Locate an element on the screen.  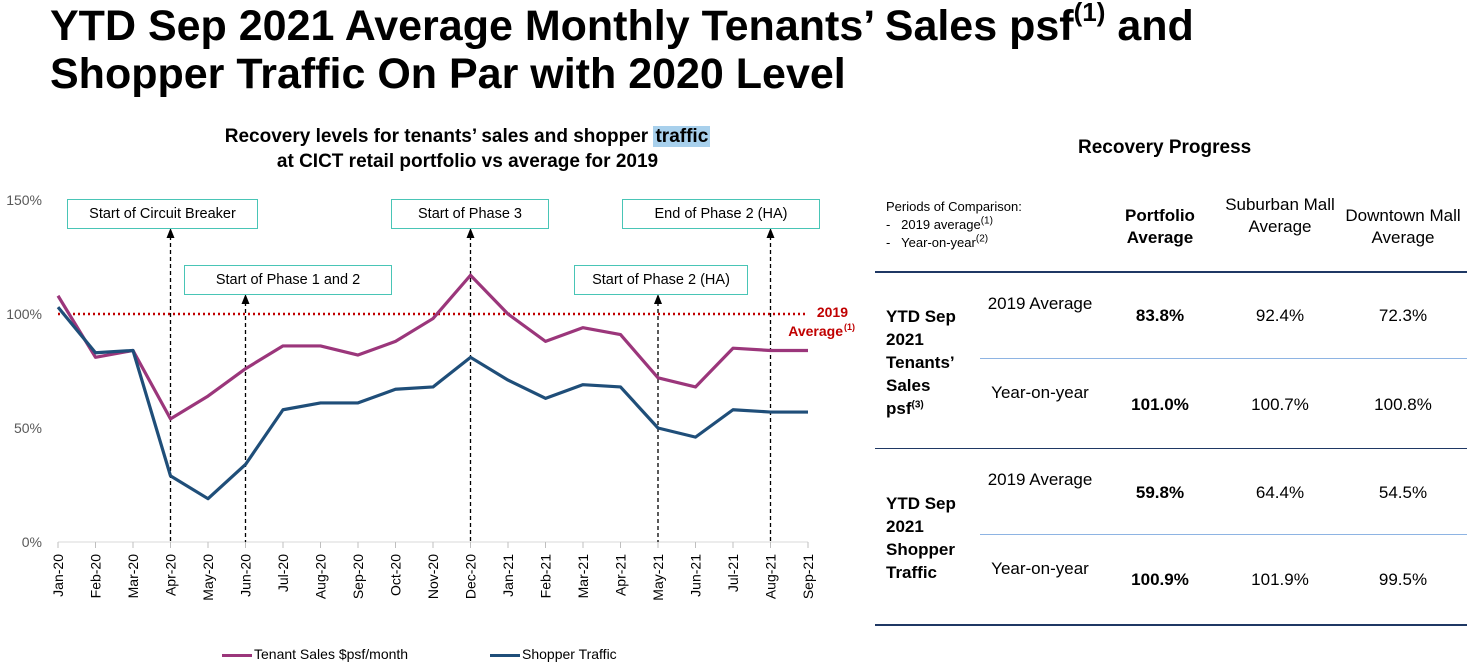
group-tenants-sales-label: YTD Sep 2021 Tenants’ Sales psf(3) is located at coordinates (921, 362).